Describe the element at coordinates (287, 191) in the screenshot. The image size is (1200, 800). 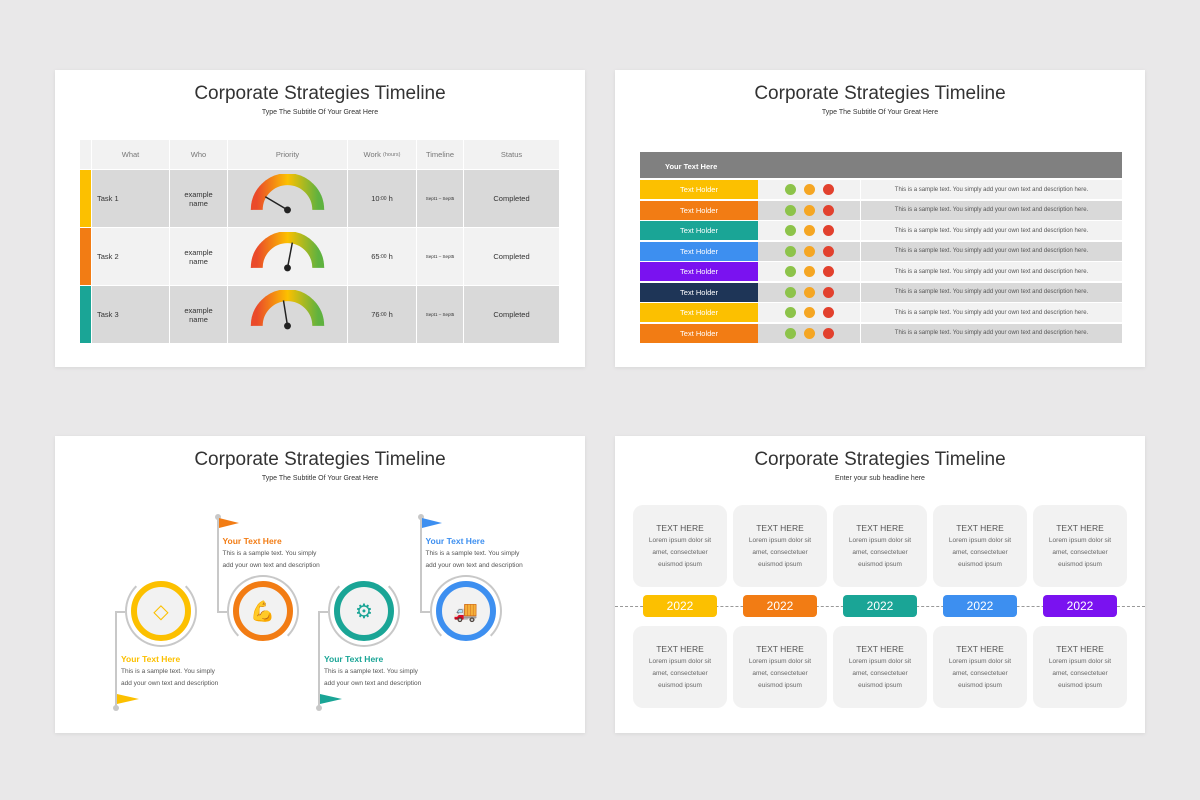
I see `gauge-arc` at that location.